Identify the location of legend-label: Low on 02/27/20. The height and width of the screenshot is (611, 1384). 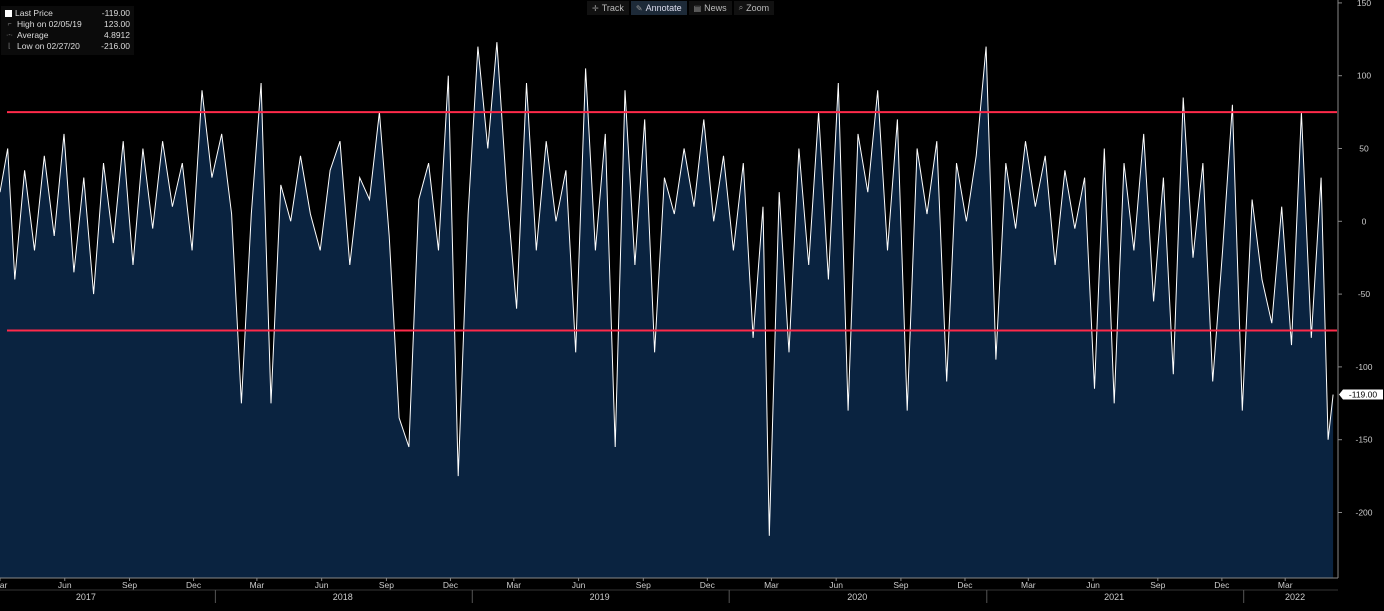
(48, 46).